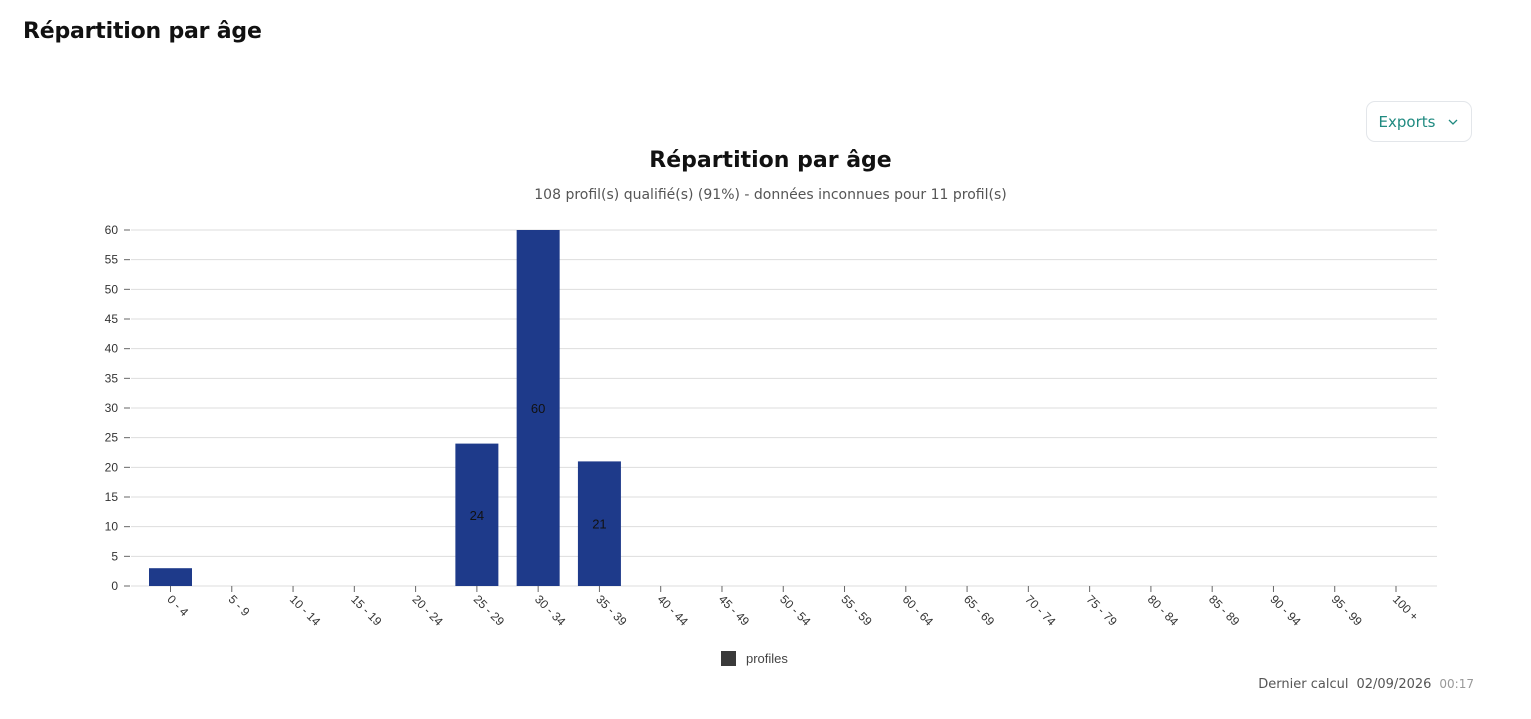 The width and height of the screenshot is (1531, 719). I want to click on x-tick-label: 65 - 69, so click(979, 610).